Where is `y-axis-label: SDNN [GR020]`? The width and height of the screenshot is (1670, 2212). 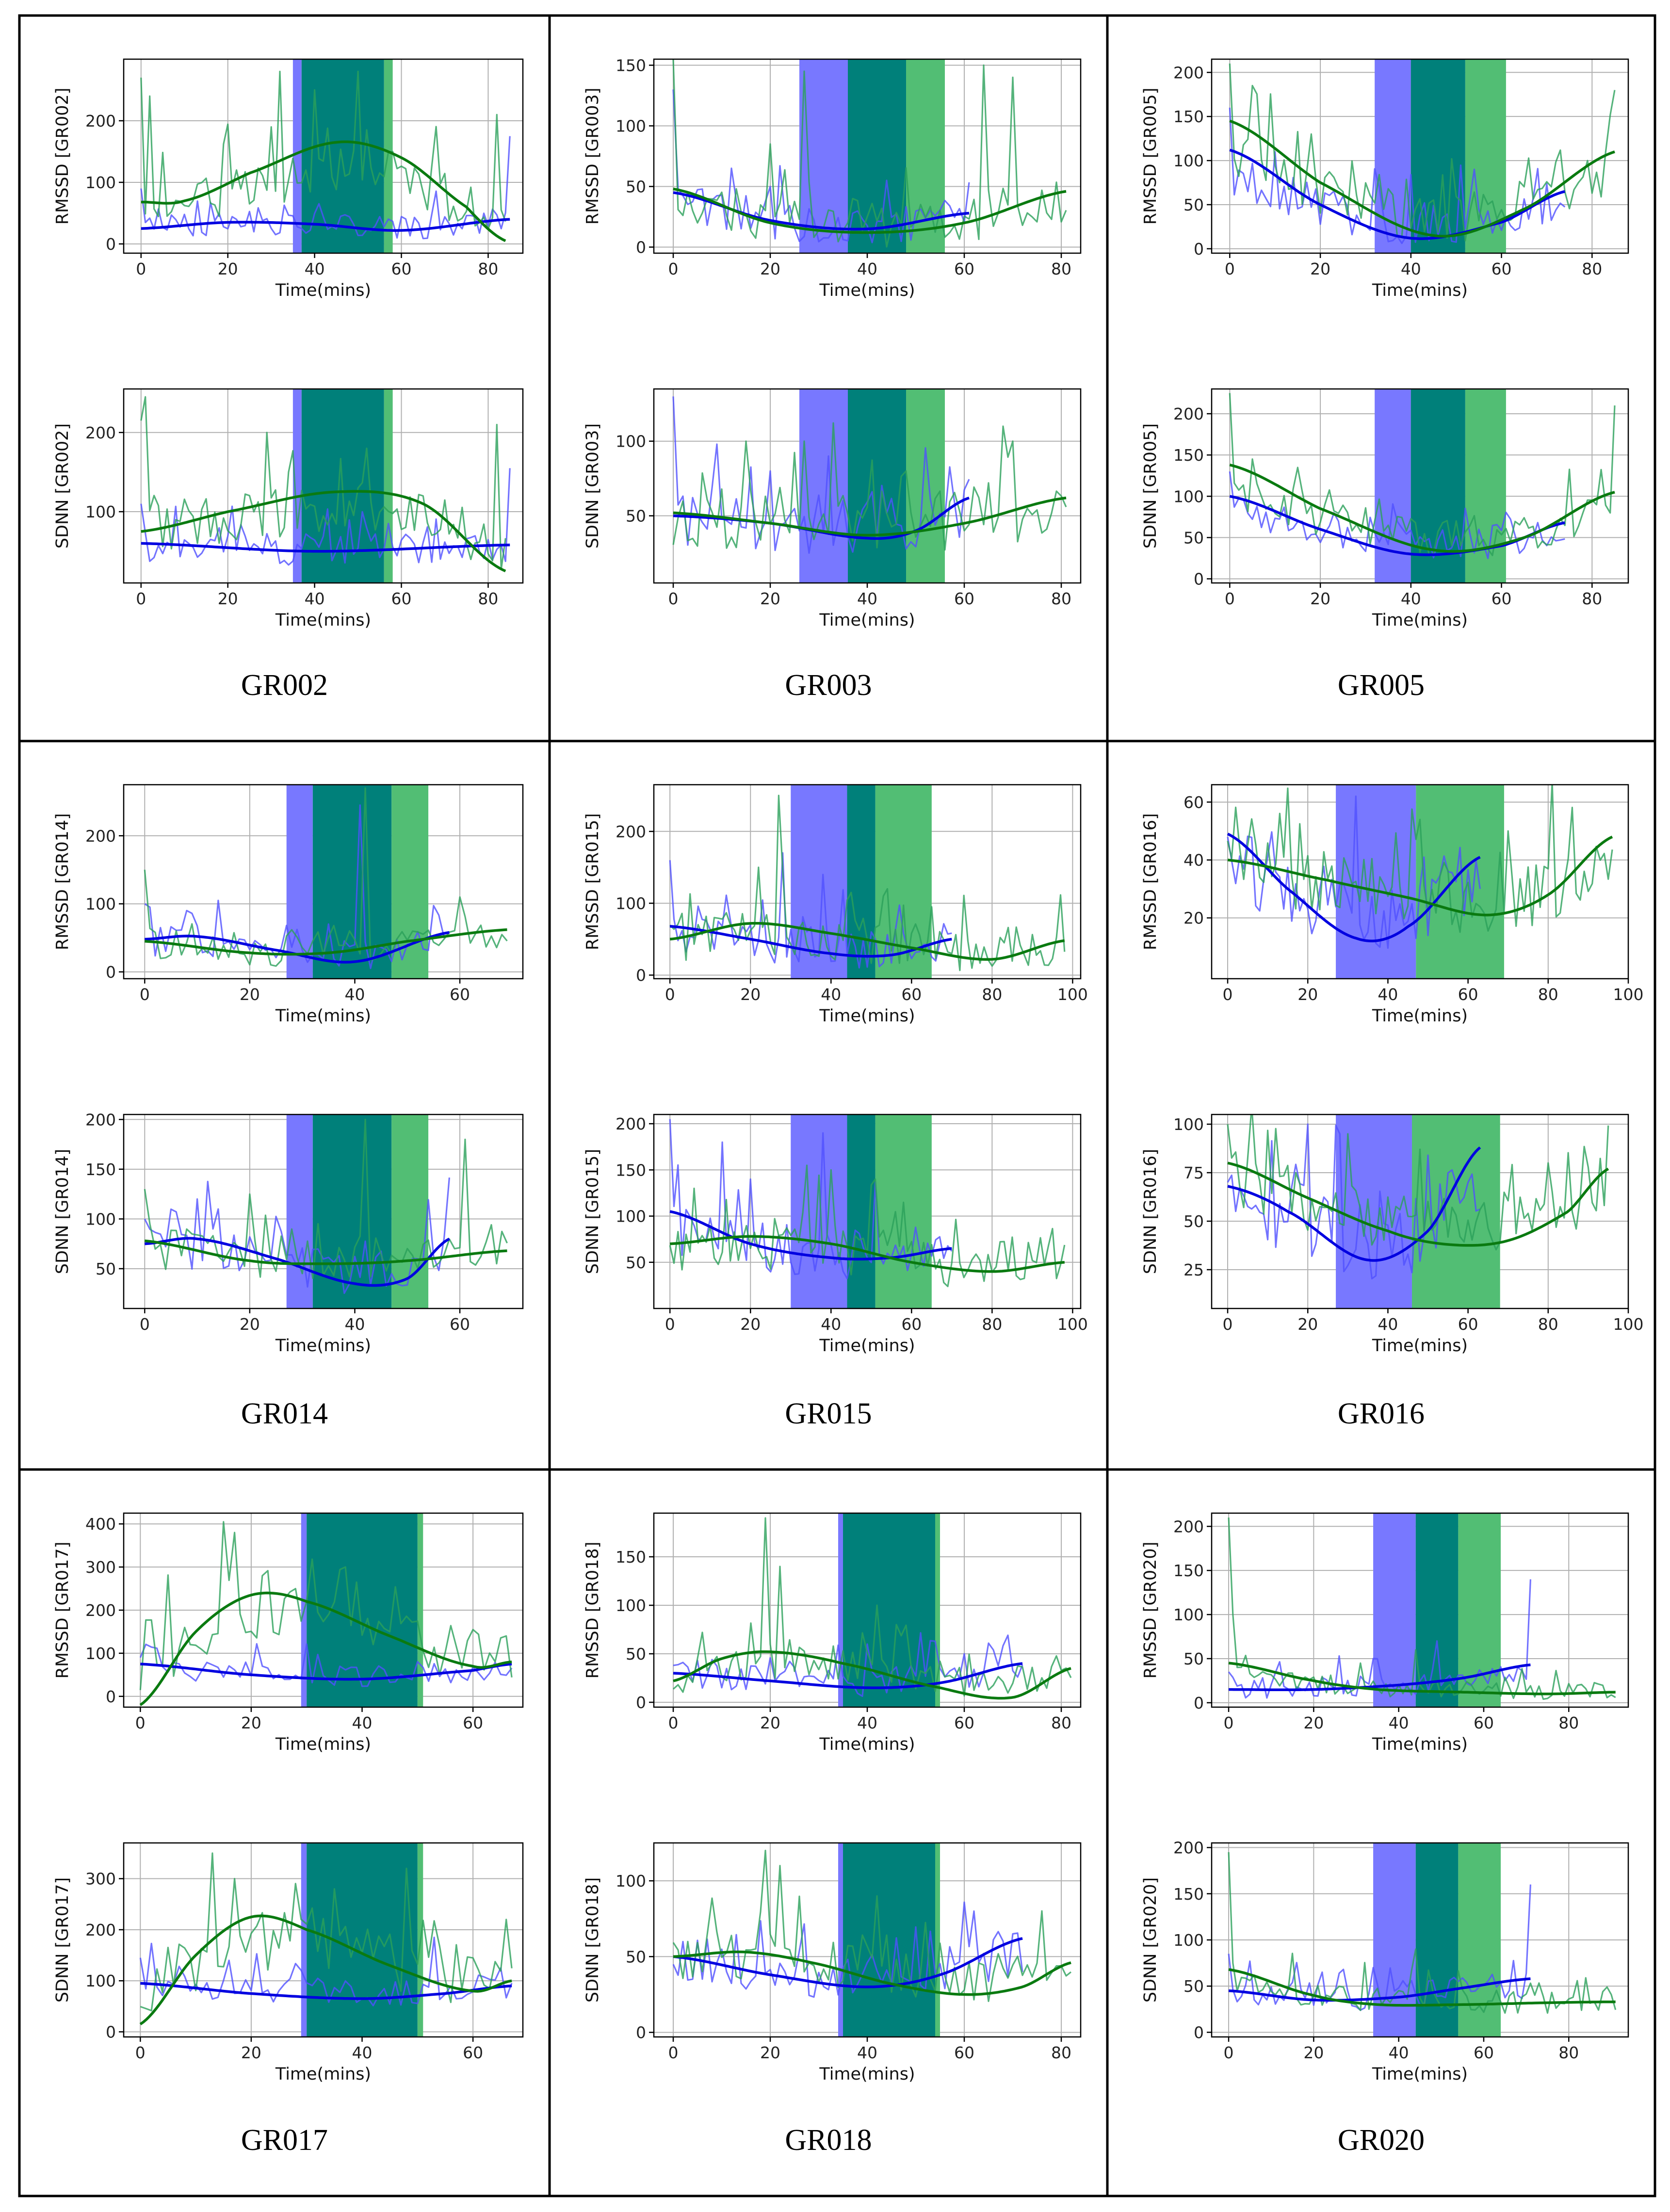 y-axis-label: SDNN [GR020] is located at coordinates (1150, 1940).